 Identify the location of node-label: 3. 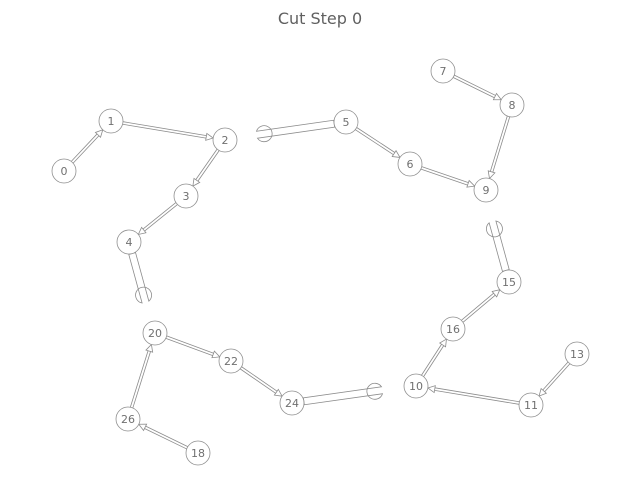
(186, 196).